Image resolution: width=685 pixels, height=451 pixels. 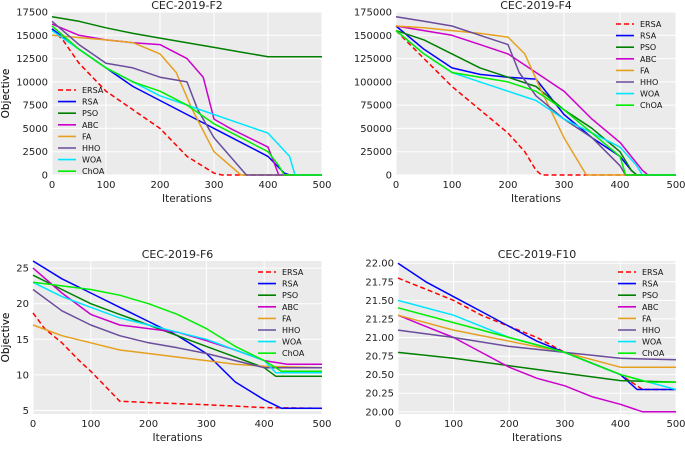 I want to click on series-line-woa, so click(x=177, y=327).